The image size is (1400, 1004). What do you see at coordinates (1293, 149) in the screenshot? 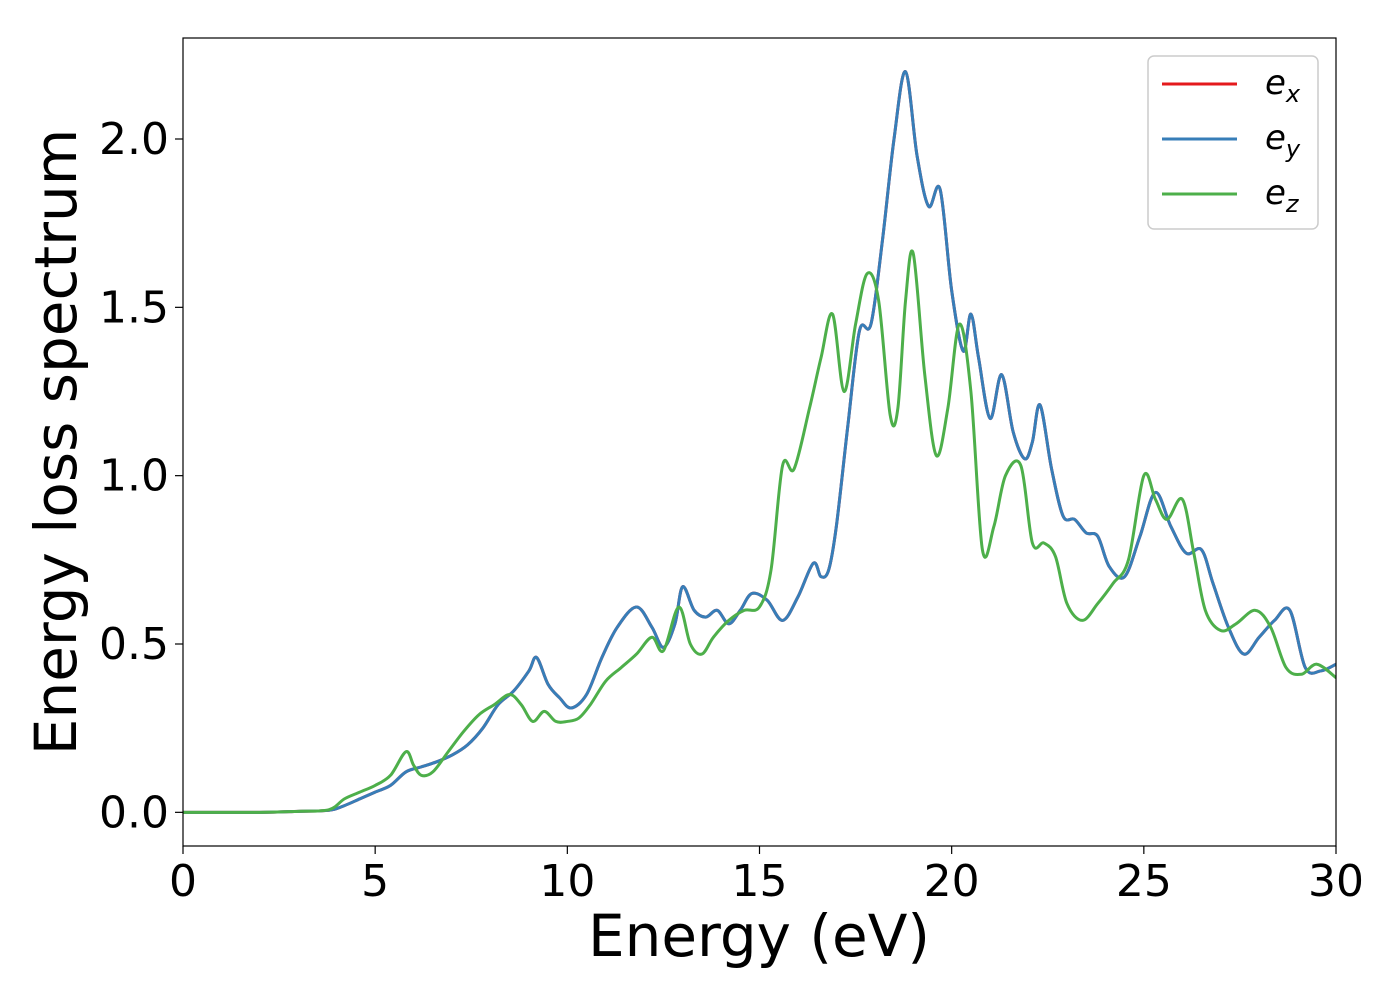
I see `legend-label-sub: y` at bounding box center [1293, 149].